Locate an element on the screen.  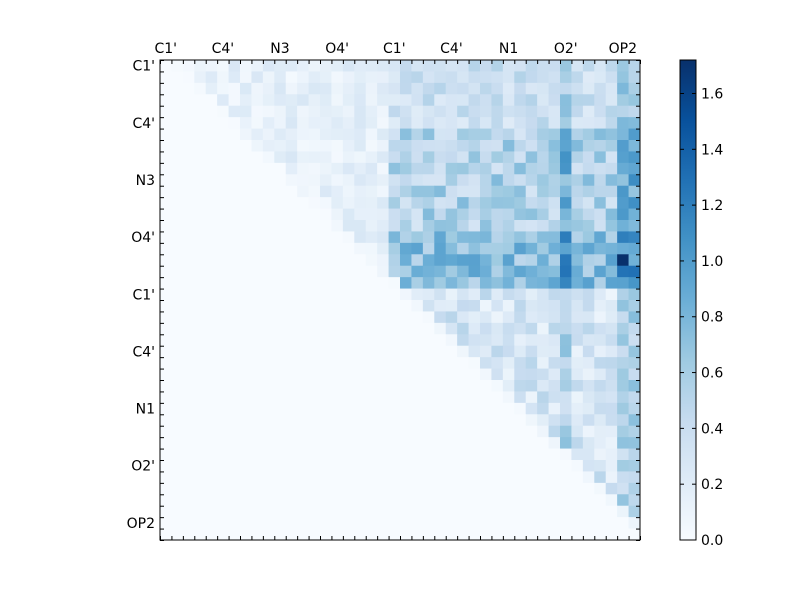
colorbar-tick-label: 1.2 is located at coordinates (712, 206).